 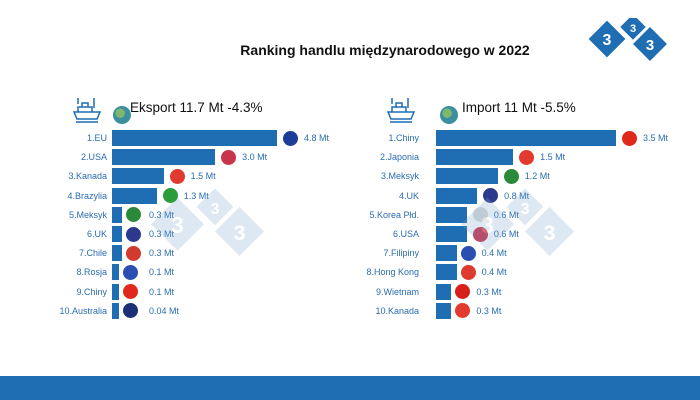 What do you see at coordinates (164, 310) in the screenshot?
I see `value-label: 0.04 Mt` at bounding box center [164, 310].